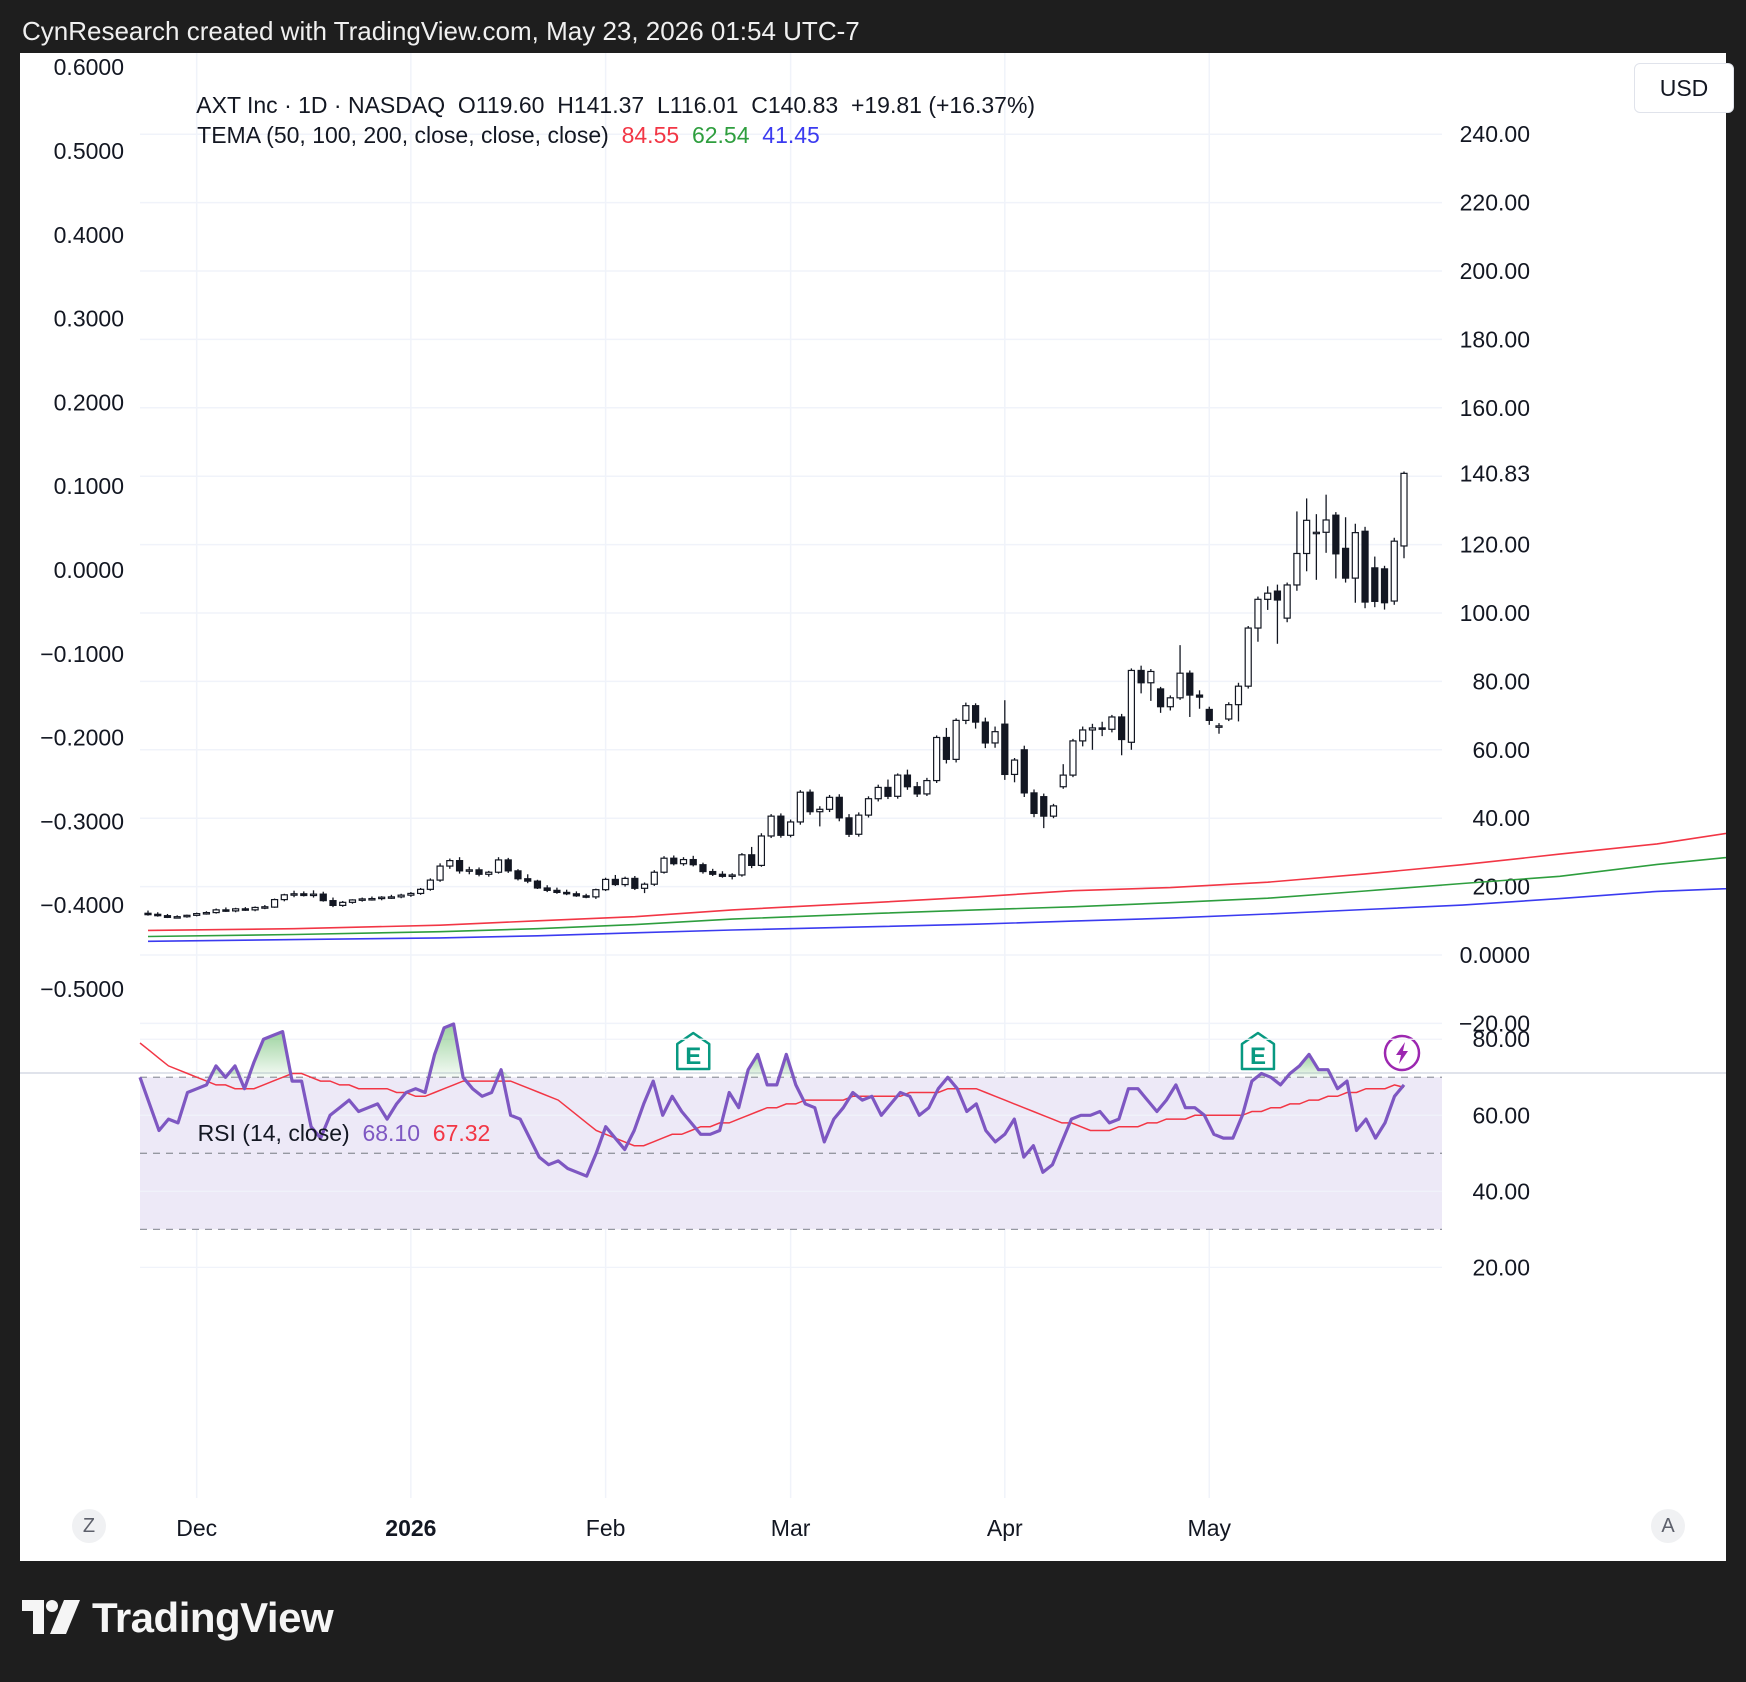 This screenshot has height=1682, width=1746. Describe the element at coordinates (82, 654) in the screenshot. I see `left-scale-label: −0.1000` at that location.